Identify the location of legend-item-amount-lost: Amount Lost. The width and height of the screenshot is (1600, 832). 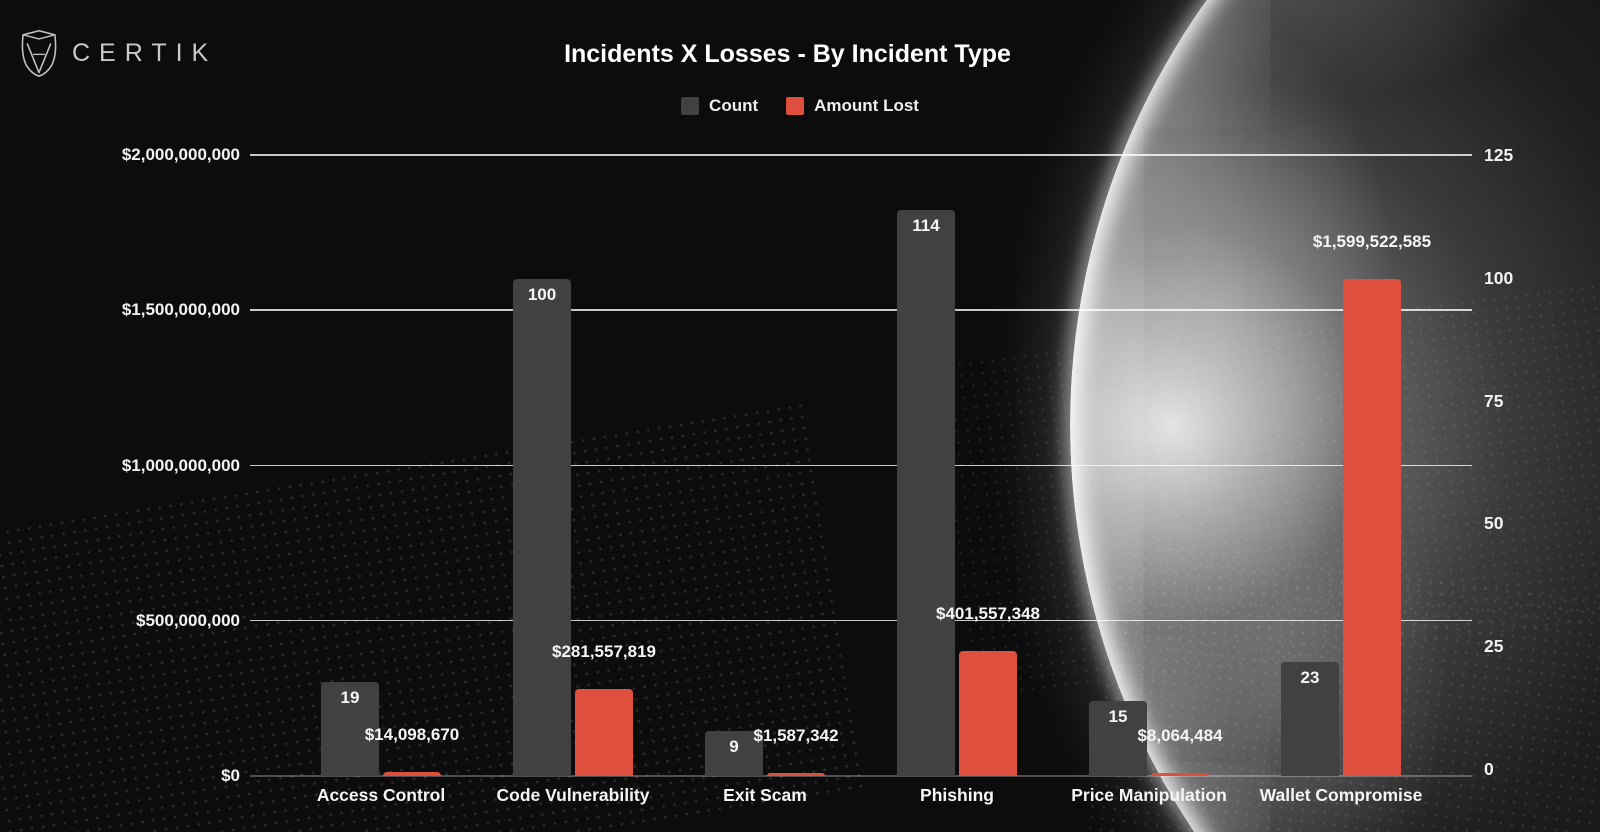
(852, 106).